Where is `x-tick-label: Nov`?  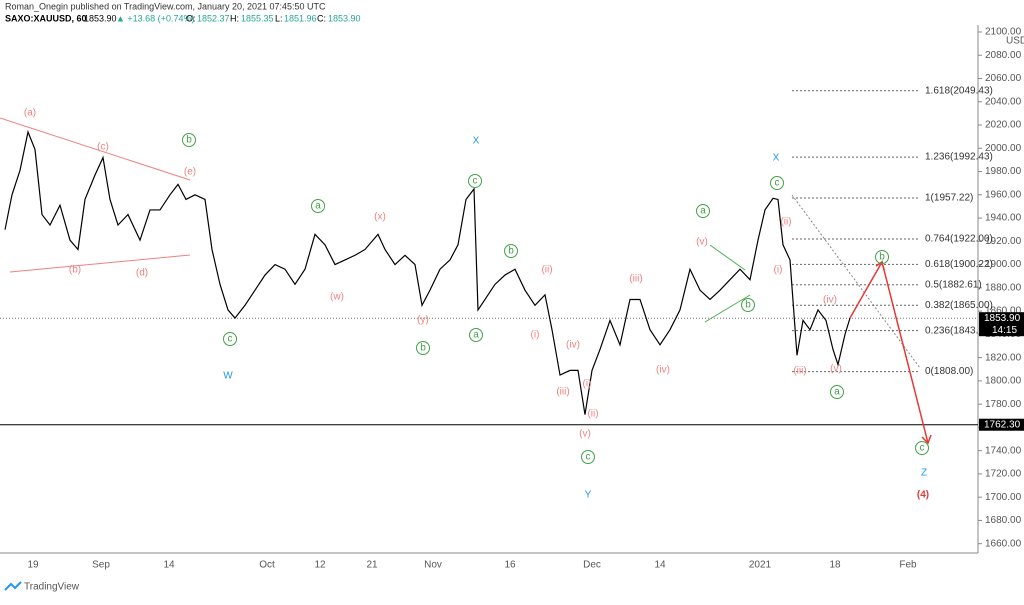
x-tick-label: Nov is located at coordinates (433, 565).